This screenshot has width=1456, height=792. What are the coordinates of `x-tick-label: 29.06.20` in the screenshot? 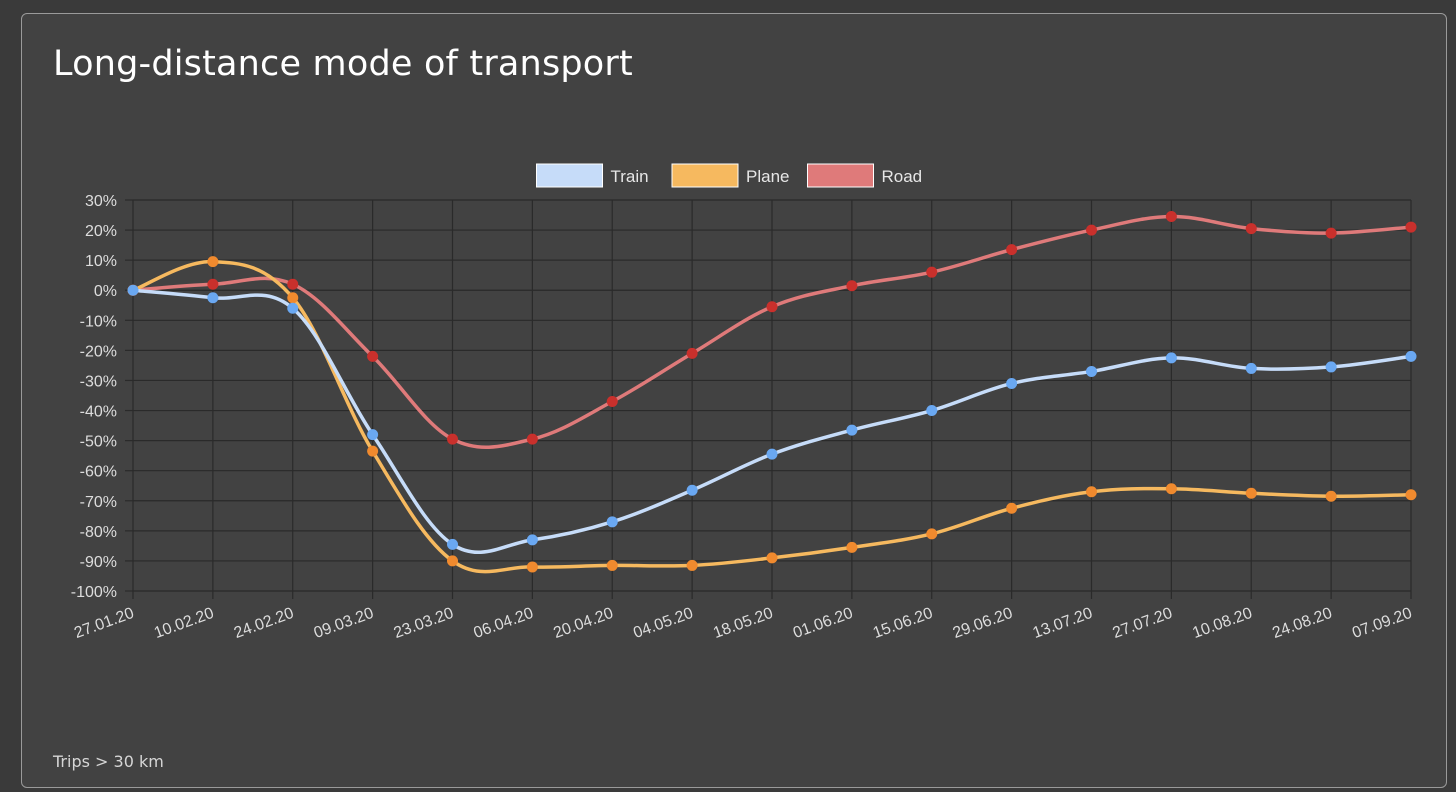 It's located at (983, 623).